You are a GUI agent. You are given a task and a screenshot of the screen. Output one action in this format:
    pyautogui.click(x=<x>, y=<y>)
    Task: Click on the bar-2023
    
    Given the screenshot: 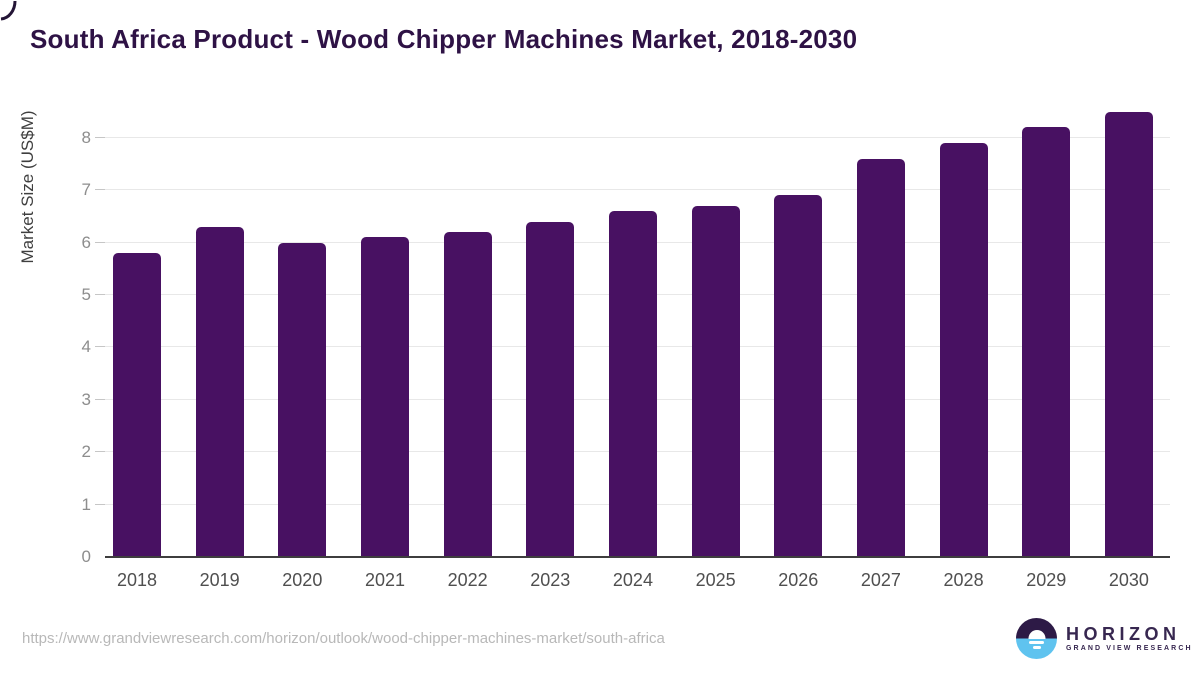 What is the action you would take?
    pyautogui.click(x=550, y=389)
    